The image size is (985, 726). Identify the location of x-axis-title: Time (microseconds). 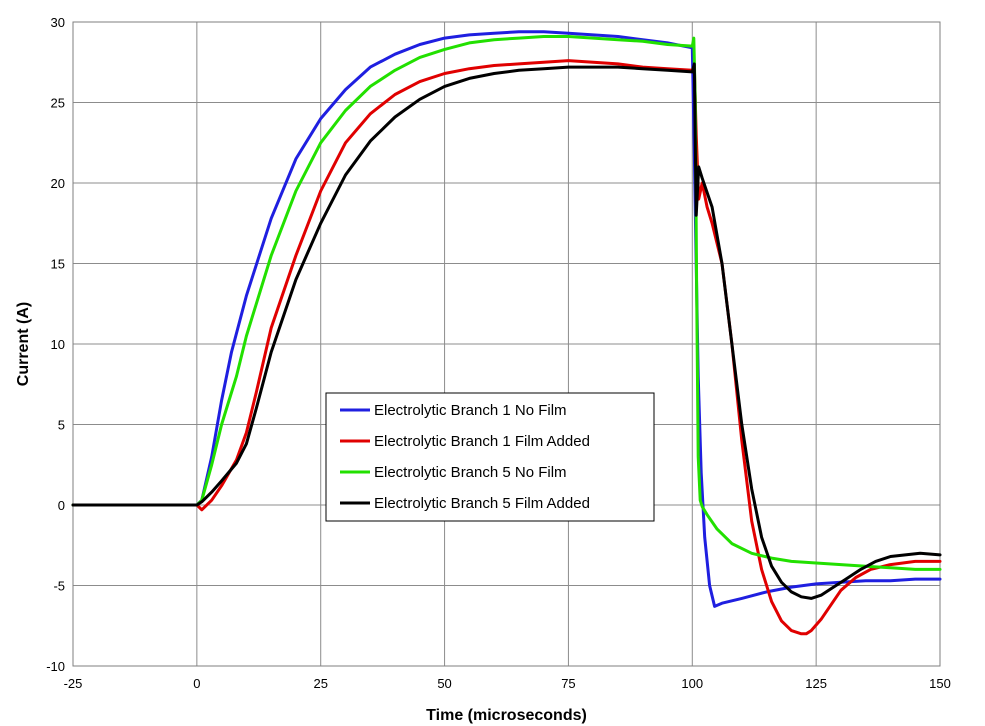
(506, 715).